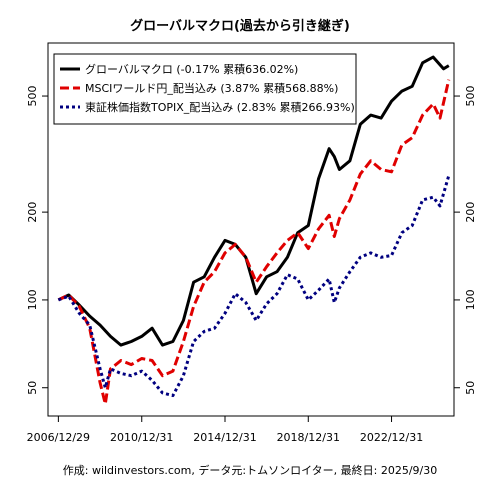 This screenshot has width=480, height=480. What do you see at coordinates (470, 212) in the screenshot?
I see `y-tick-label-right: 200` at bounding box center [470, 212].